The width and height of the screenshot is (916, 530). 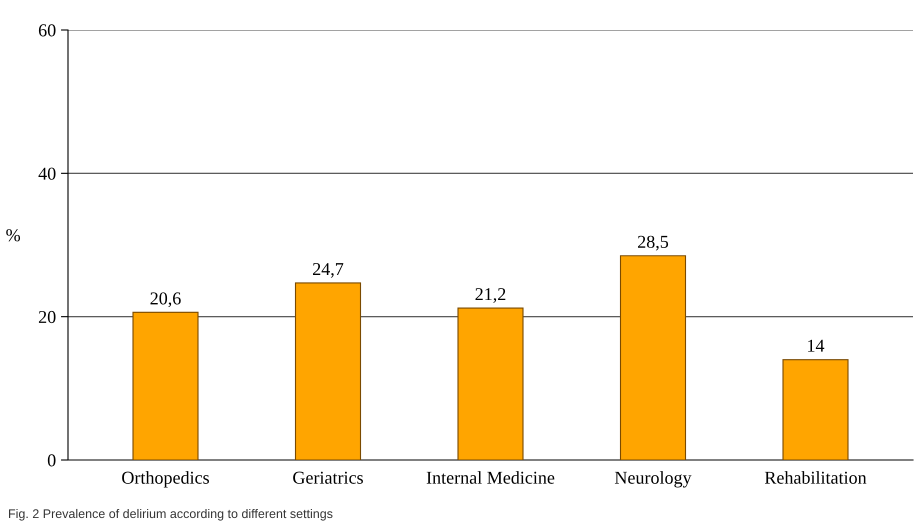 I want to click on y-tick-label: 40, so click(x=47, y=174).